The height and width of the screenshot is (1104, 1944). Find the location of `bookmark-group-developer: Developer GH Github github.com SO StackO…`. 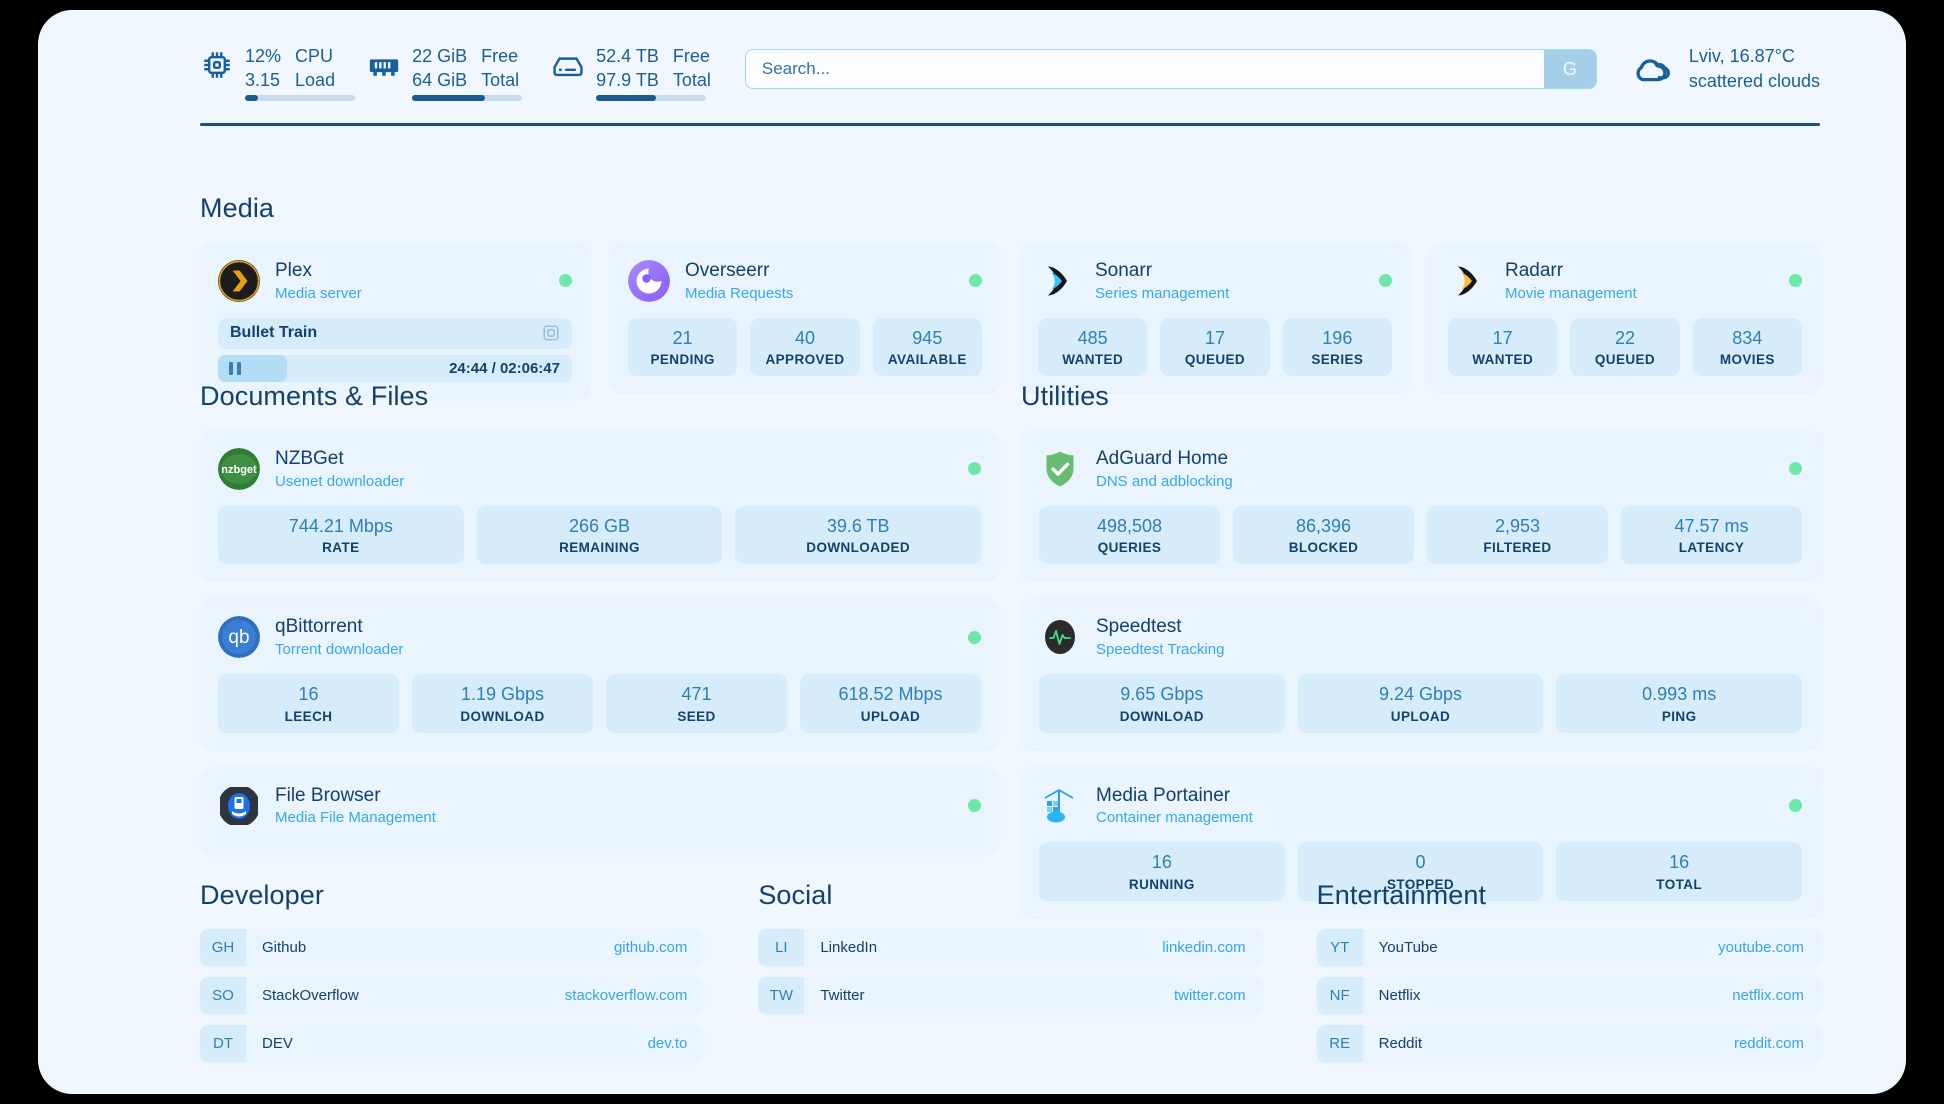

bookmark-group-developer: Developer GH Github github.com SO StackO… is located at coordinates (452, 976).